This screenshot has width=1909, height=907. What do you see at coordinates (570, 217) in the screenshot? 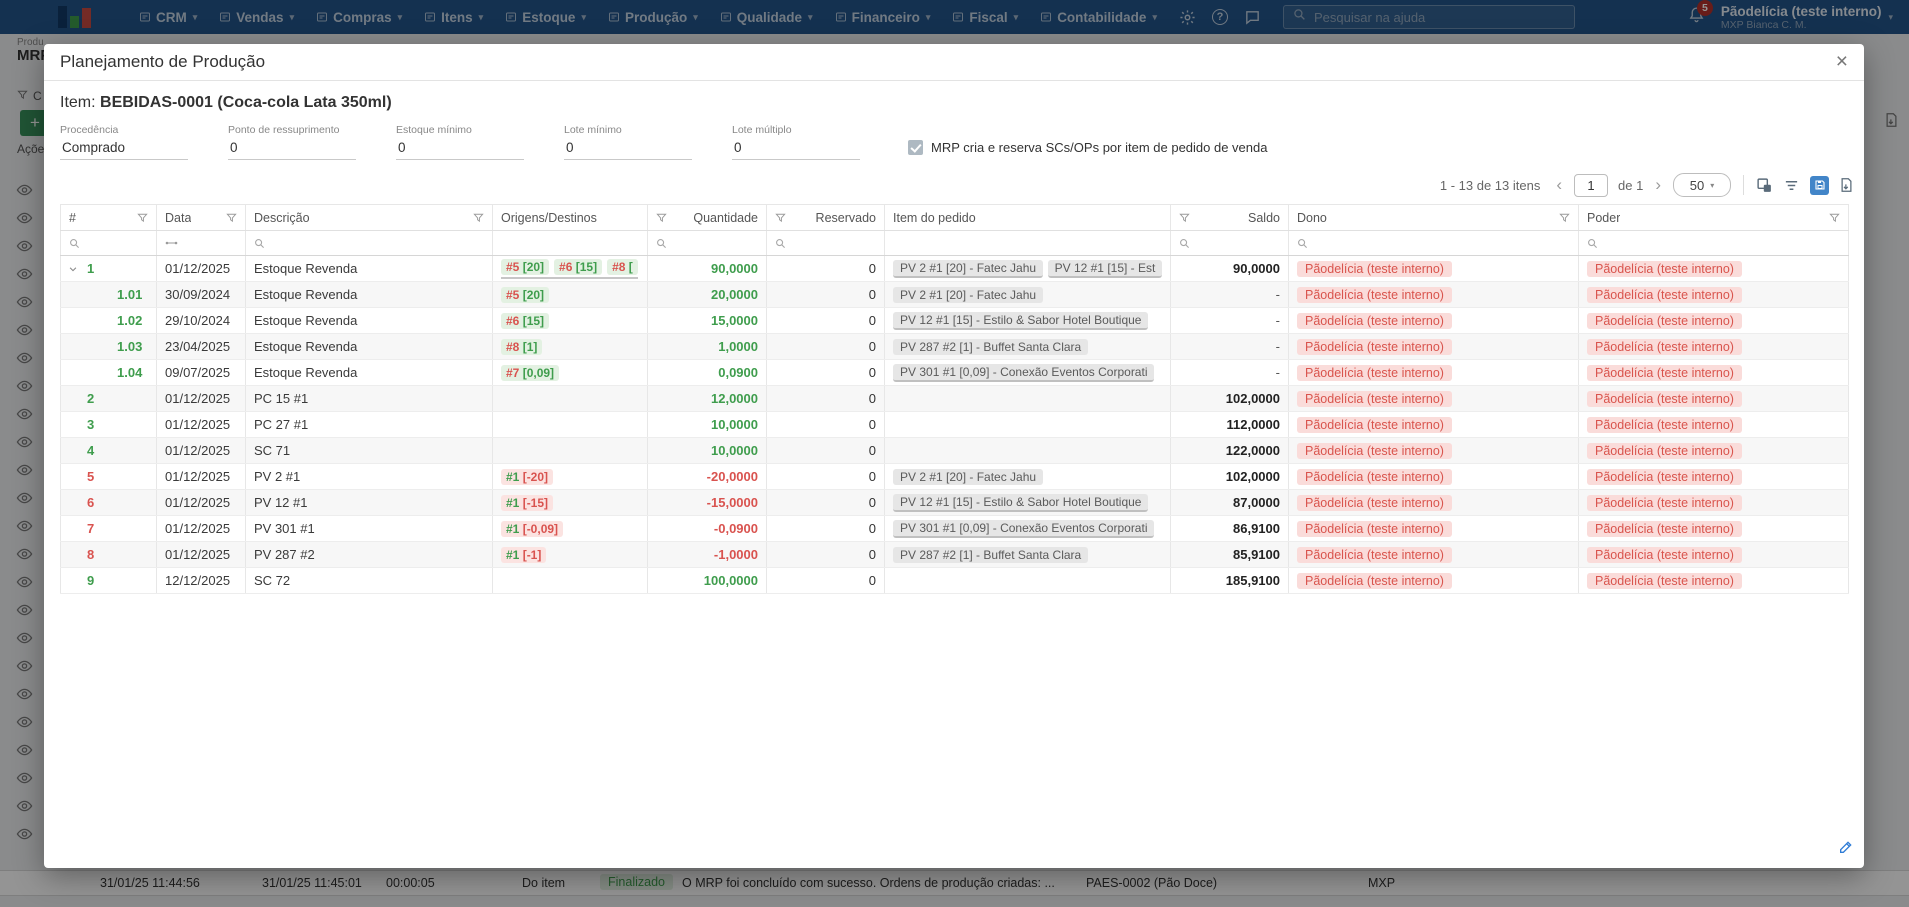
I see `col-header-origens-destinos: Origens/Destinos` at bounding box center [570, 217].